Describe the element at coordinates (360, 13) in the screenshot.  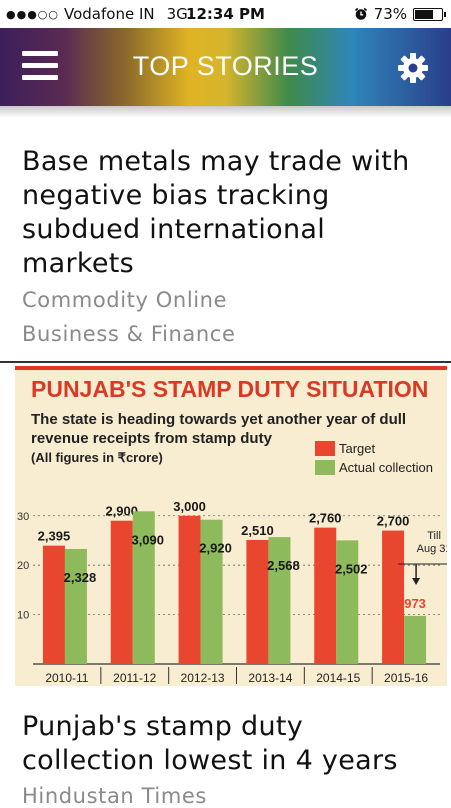
I see `alarm-clock-icon` at that location.